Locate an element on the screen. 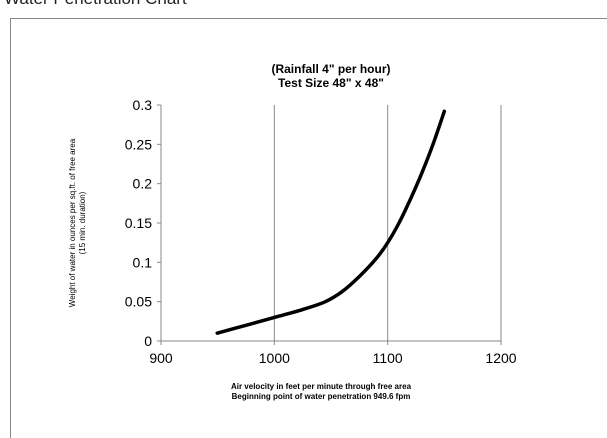 The width and height of the screenshot is (607, 438). y-tick-label-3: 0.15 is located at coordinates (138, 223).